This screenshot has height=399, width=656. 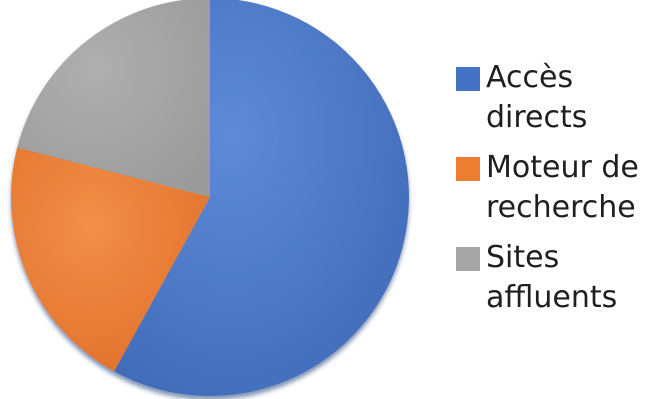 I want to click on pie-slice-sites-affluents, so click(x=113, y=98).